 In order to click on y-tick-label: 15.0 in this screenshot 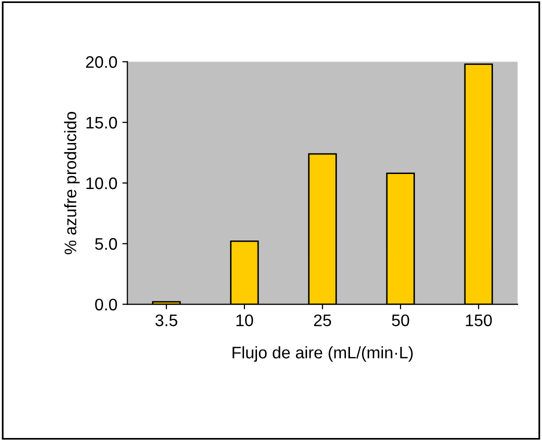, I will do `click(101, 122)`.